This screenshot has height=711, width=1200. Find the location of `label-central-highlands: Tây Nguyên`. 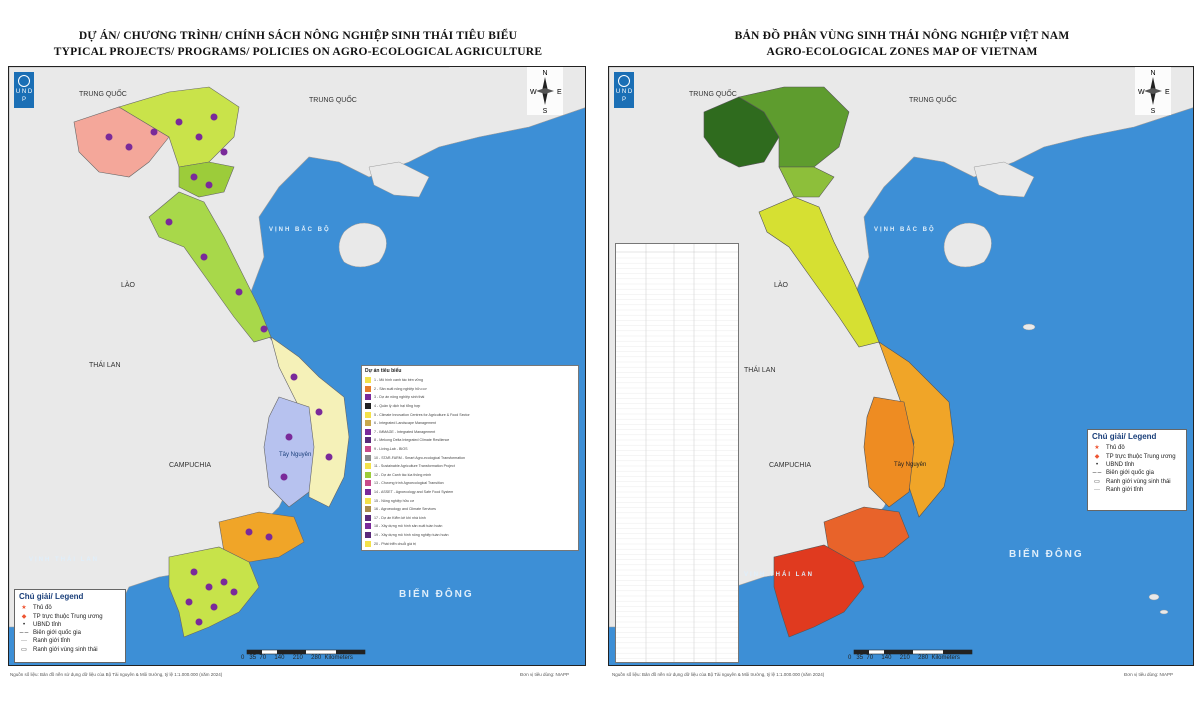

label-central-highlands: Tây Nguyên is located at coordinates (910, 465).